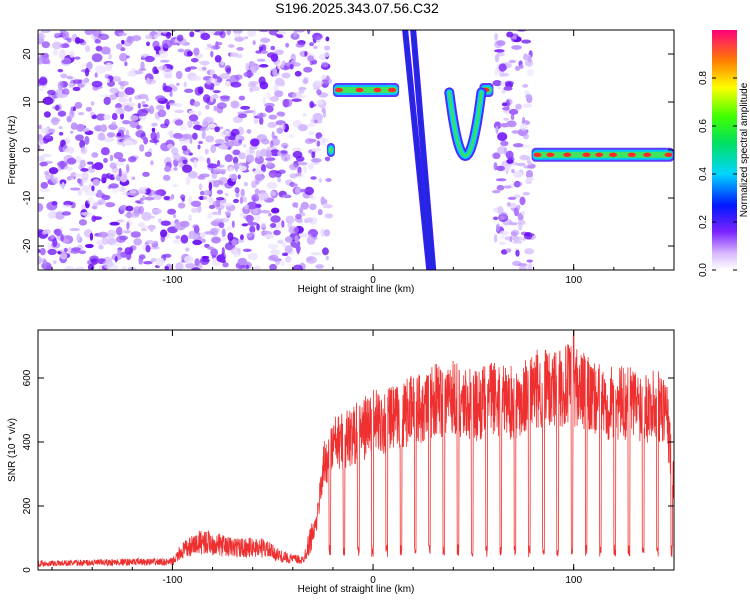  I want to click on spectrogram-feature-tone, so click(366, 90).